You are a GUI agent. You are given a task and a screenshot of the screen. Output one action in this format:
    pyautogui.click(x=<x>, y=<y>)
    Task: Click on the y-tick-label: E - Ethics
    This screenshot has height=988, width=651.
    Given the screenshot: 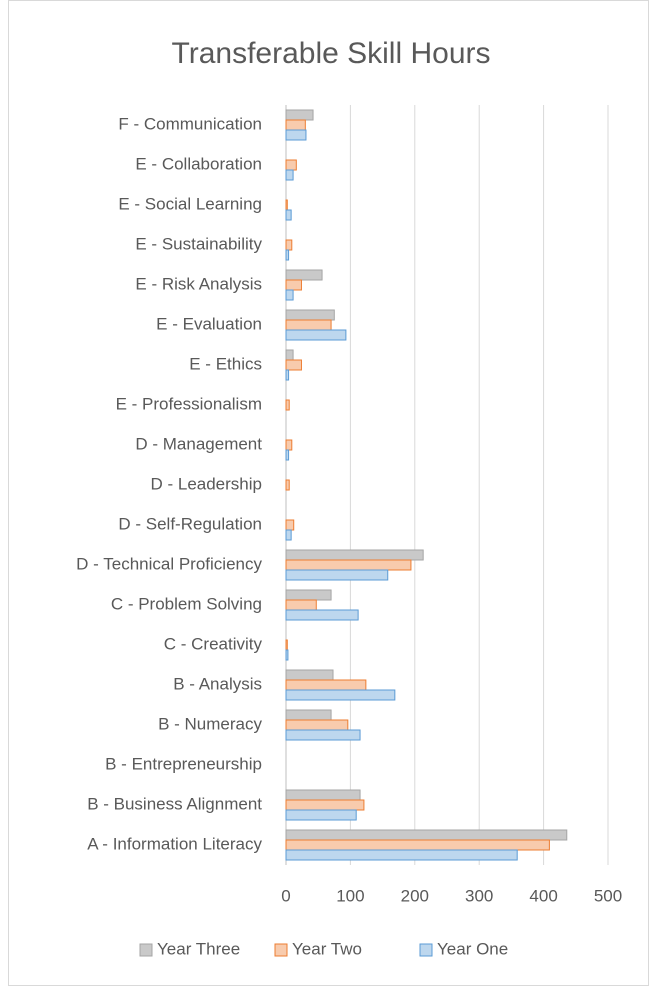 What is the action you would take?
    pyautogui.click(x=225, y=363)
    